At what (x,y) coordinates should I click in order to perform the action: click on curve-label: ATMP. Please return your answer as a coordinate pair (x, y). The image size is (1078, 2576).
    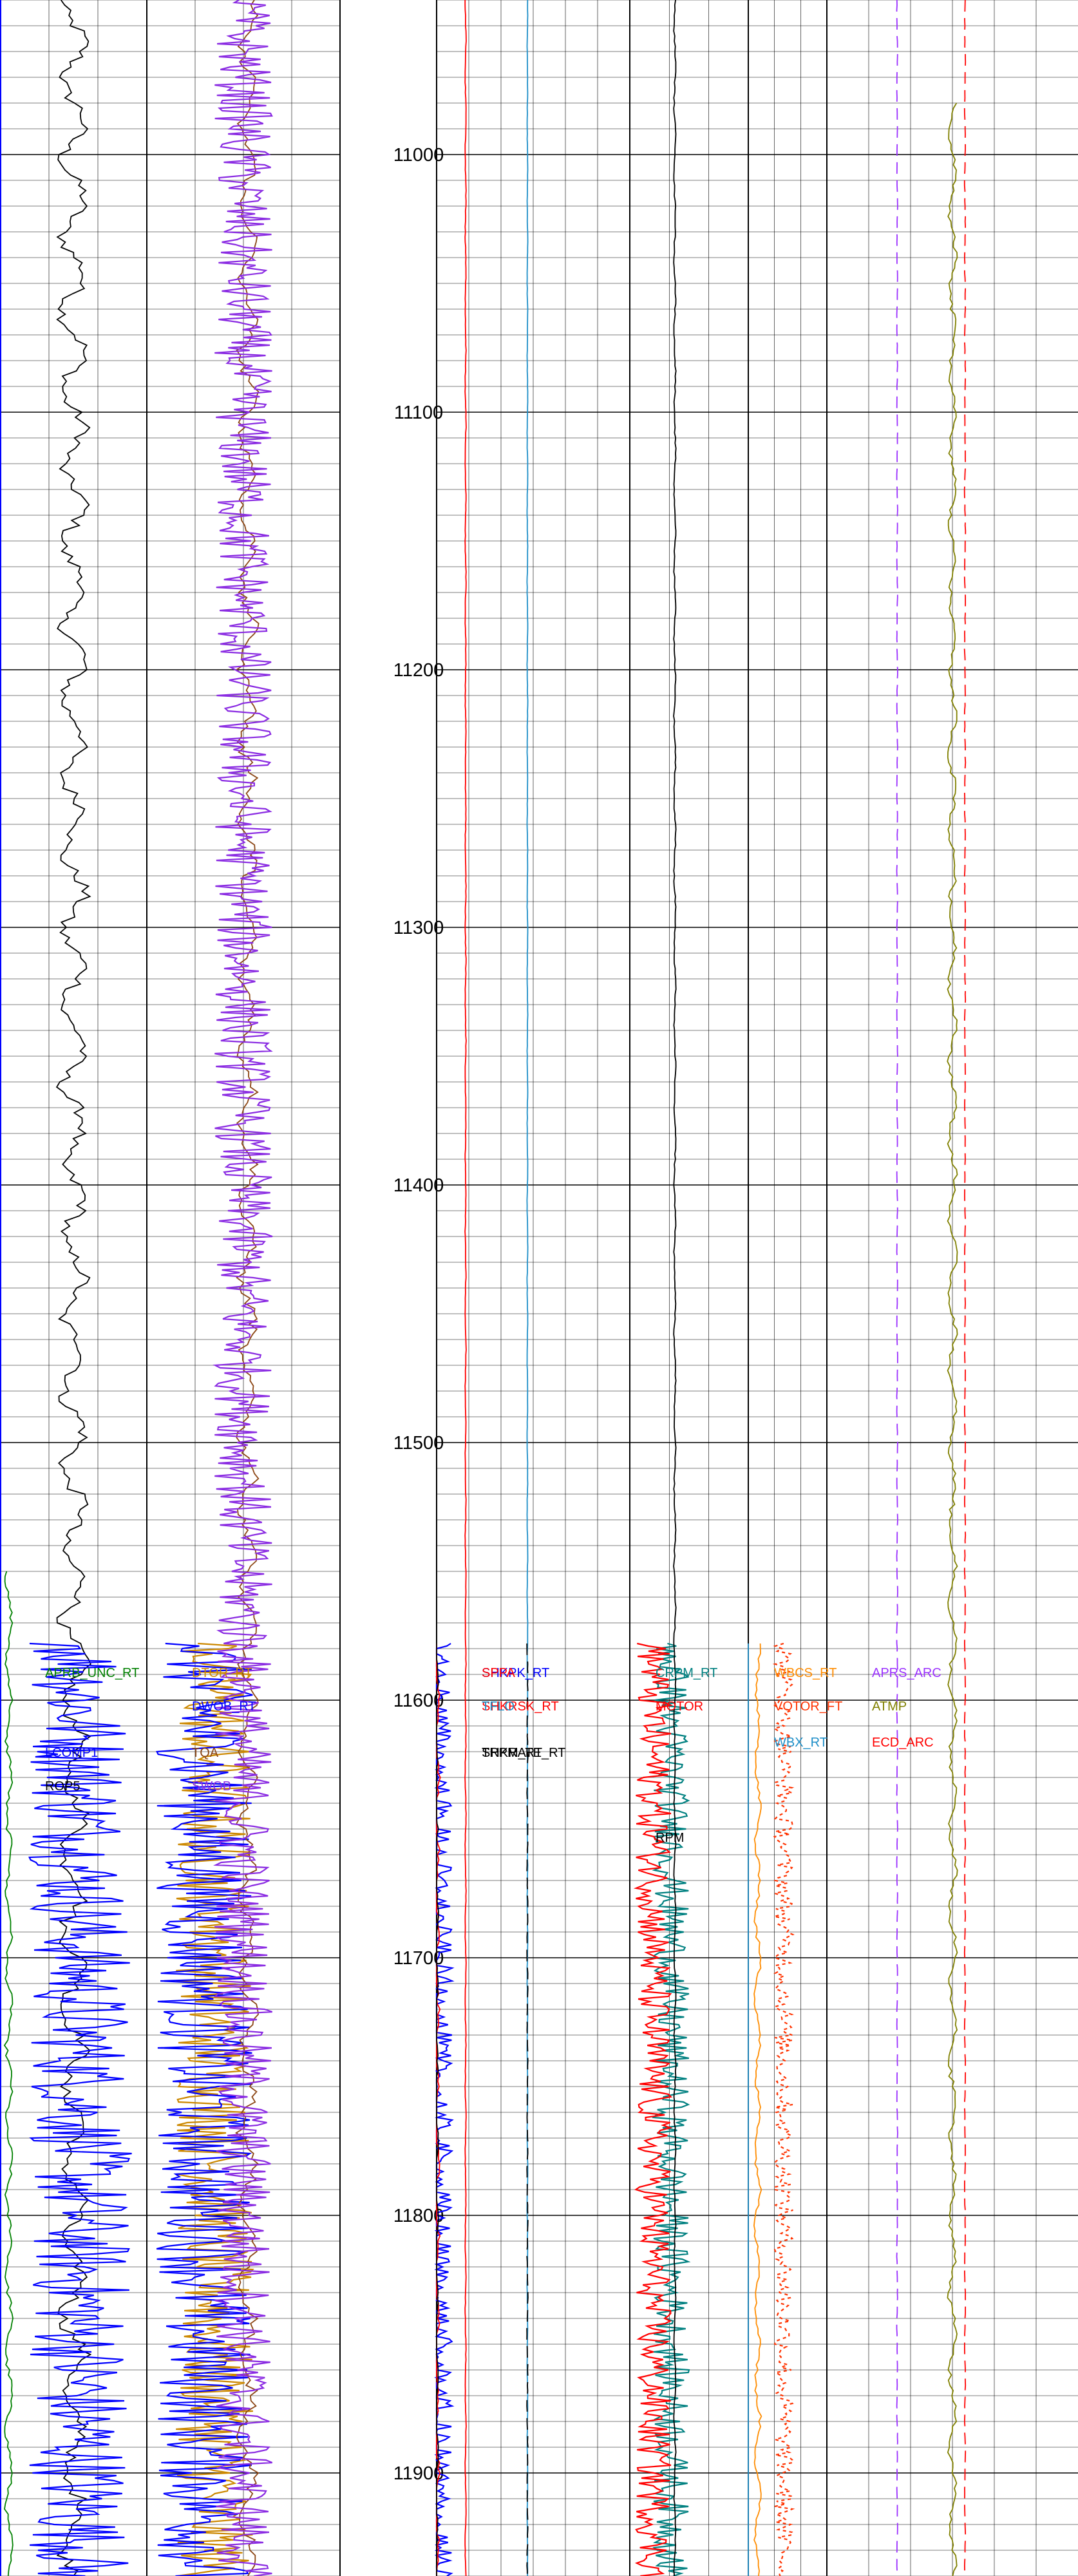
    Looking at the image, I should click on (890, 1707).